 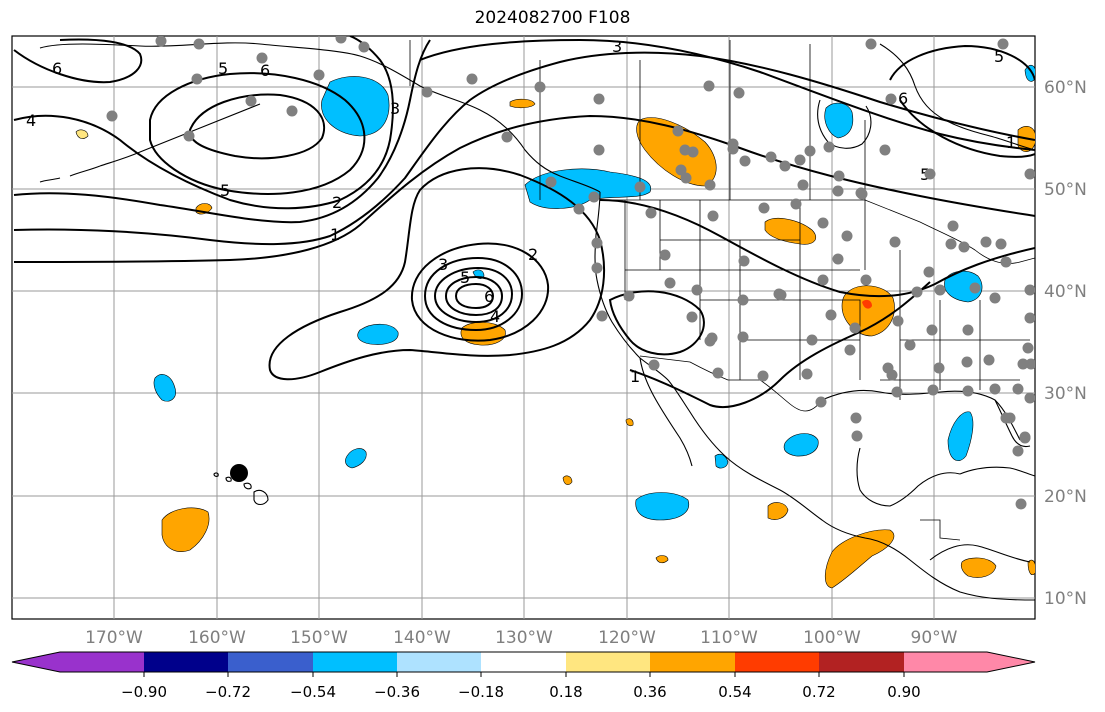 What do you see at coordinates (635, 376) in the screenshot?
I see `contour-label: 1` at bounding box center [635, 376].